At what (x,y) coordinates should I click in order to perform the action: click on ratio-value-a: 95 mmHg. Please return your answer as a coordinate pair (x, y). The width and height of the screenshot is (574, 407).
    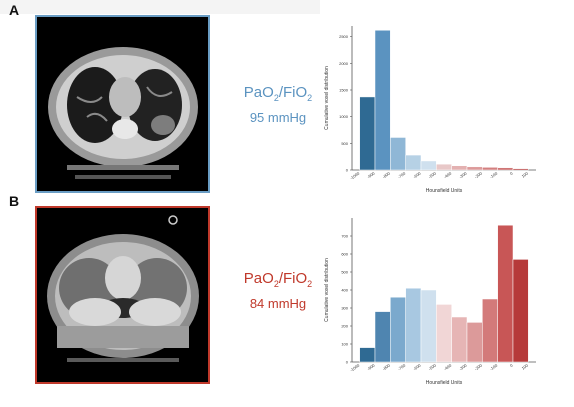
    Looking at the image, I should click on (278, 117).